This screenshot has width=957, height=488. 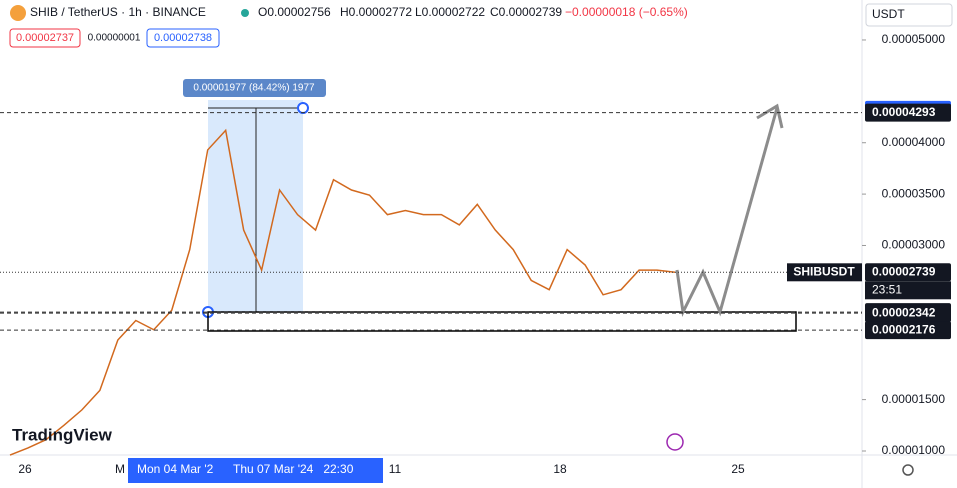 I want to click on last-bg, so click(x=908, y=290).